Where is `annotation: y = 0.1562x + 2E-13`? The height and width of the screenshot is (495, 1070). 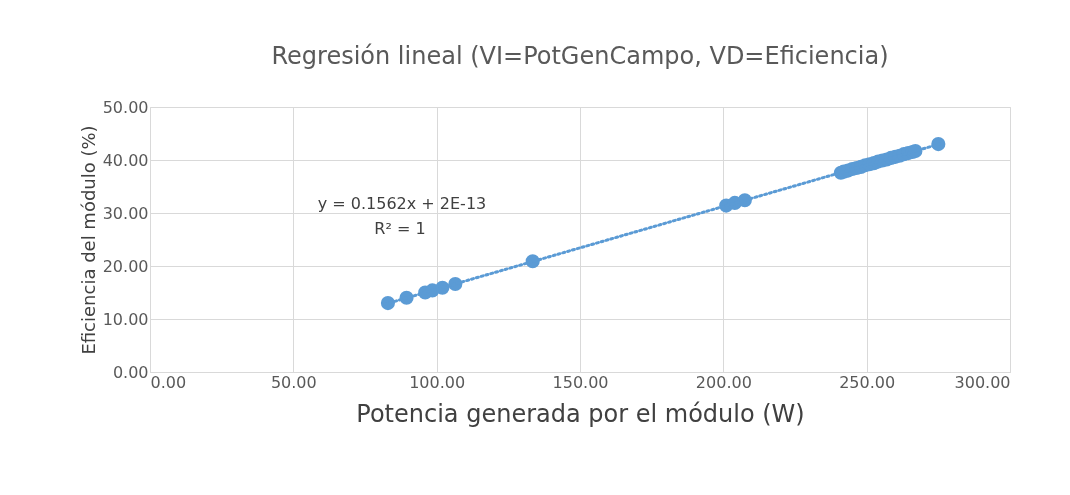
annotation: y = 0.1562x + 2E-13 is located at coordinates (402, 203).